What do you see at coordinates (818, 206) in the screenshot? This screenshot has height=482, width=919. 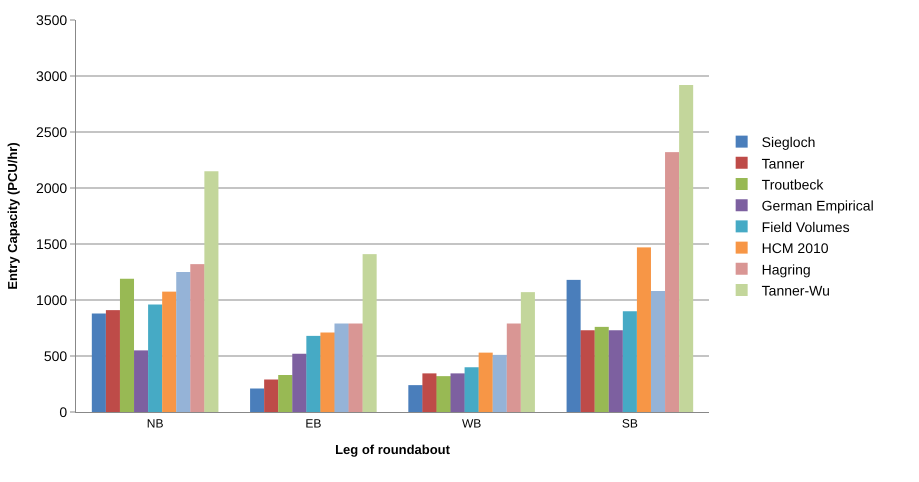 I see `legend-label: German Empirical` at bounding box center [818, 206].